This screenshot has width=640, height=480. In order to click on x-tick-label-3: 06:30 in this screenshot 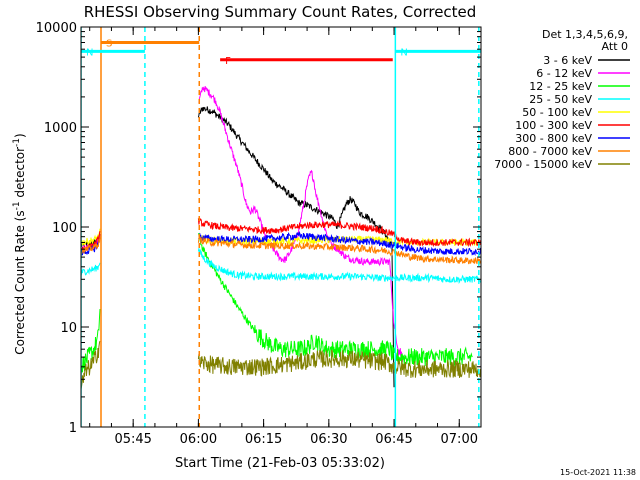, I will do `click(328, 439)`.